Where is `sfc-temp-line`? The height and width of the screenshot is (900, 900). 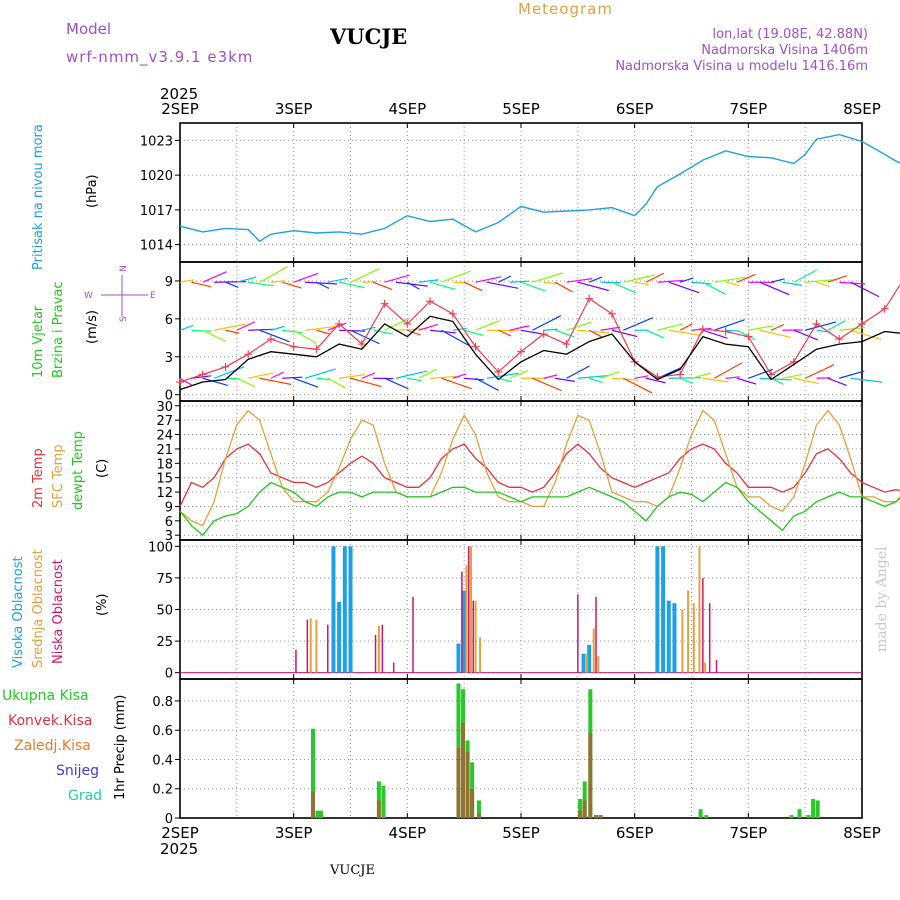 sfc-temp-line is located at coordinates (539, 468).